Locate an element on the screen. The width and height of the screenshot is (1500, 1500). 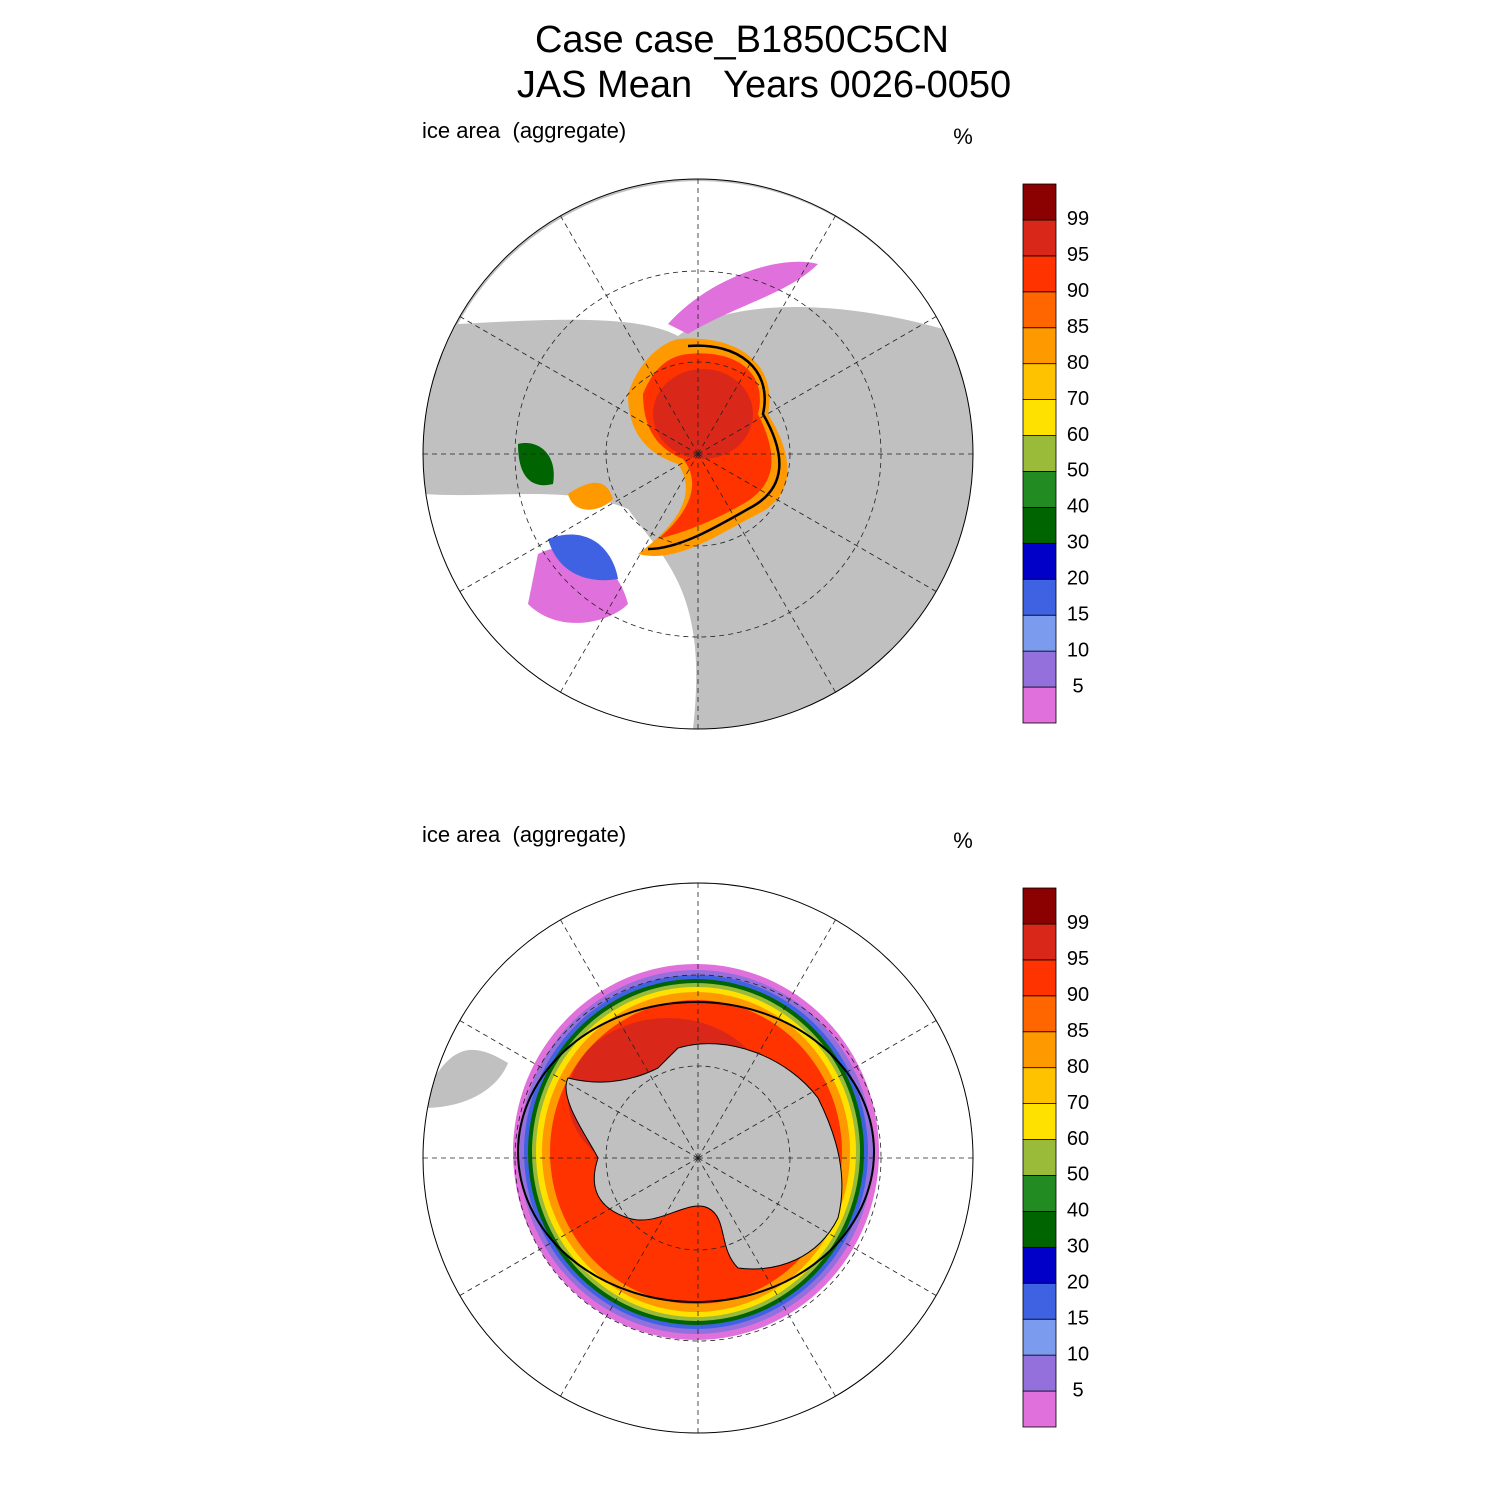
antarctic-map is located at coordinates (698, 1158).